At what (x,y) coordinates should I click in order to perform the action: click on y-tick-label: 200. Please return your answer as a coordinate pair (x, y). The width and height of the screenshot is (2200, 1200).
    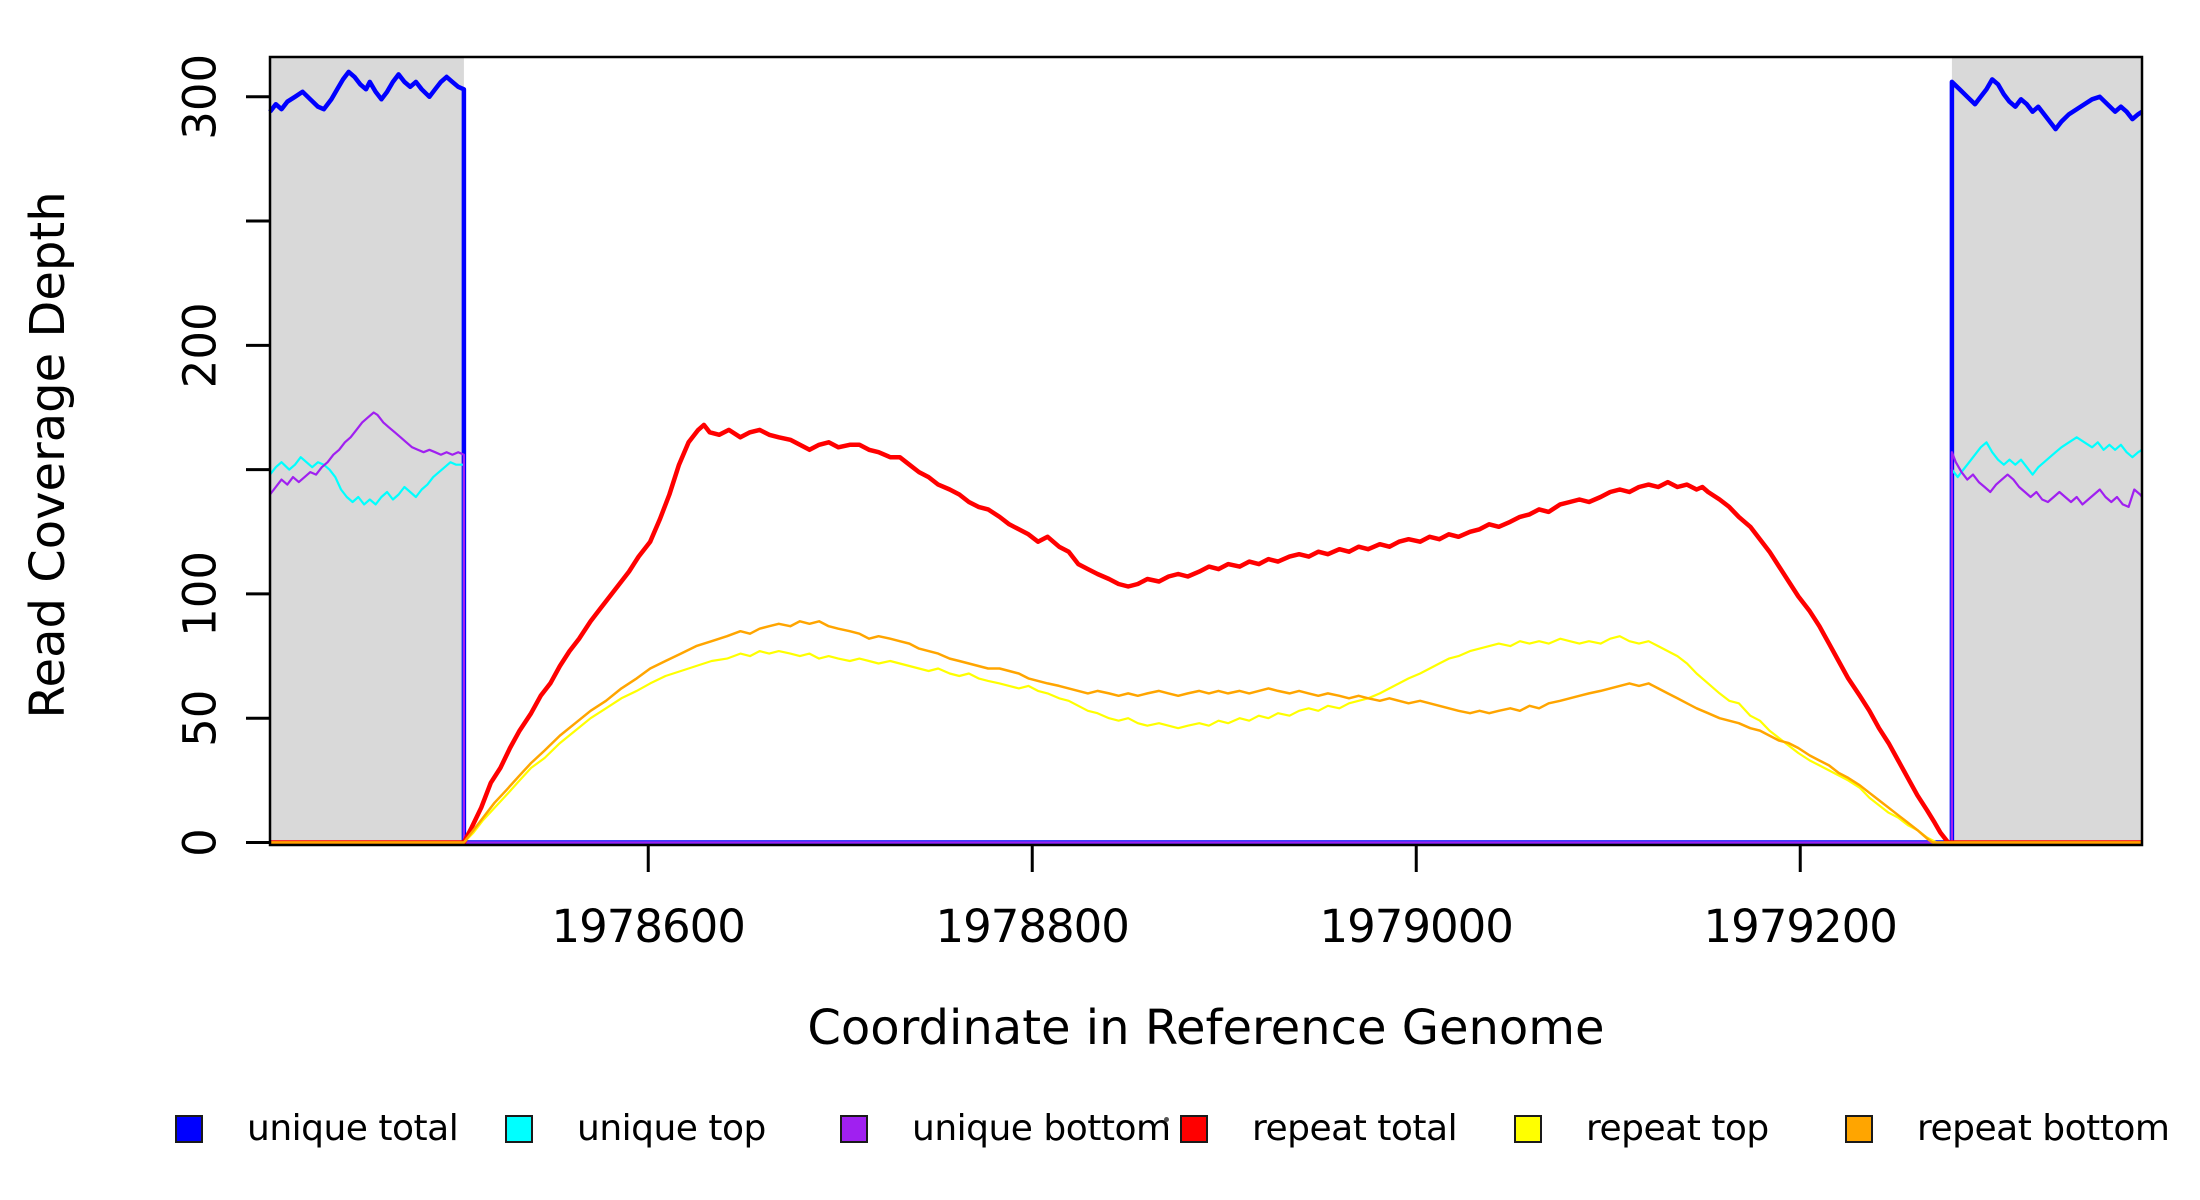
    Looking at the image, I should click on (200, 345).